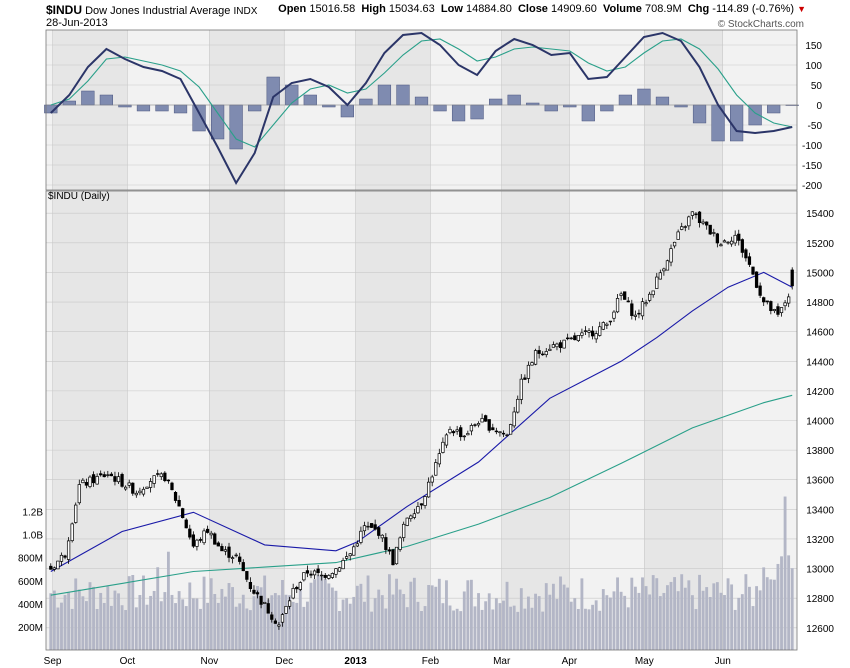 The width and height of the screenshot is (850, 668). Describe the element at coordinates (815, 126) in the screenshot. I see `macd-tick-label: -50` at that location.